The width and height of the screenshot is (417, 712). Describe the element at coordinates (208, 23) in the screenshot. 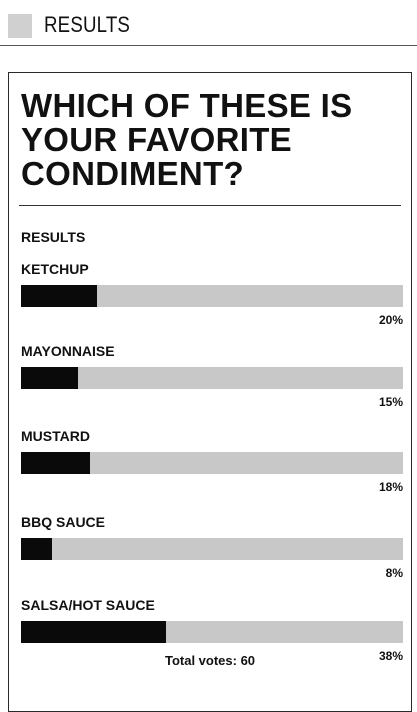

I see `section-header: RESULTS` at that location.